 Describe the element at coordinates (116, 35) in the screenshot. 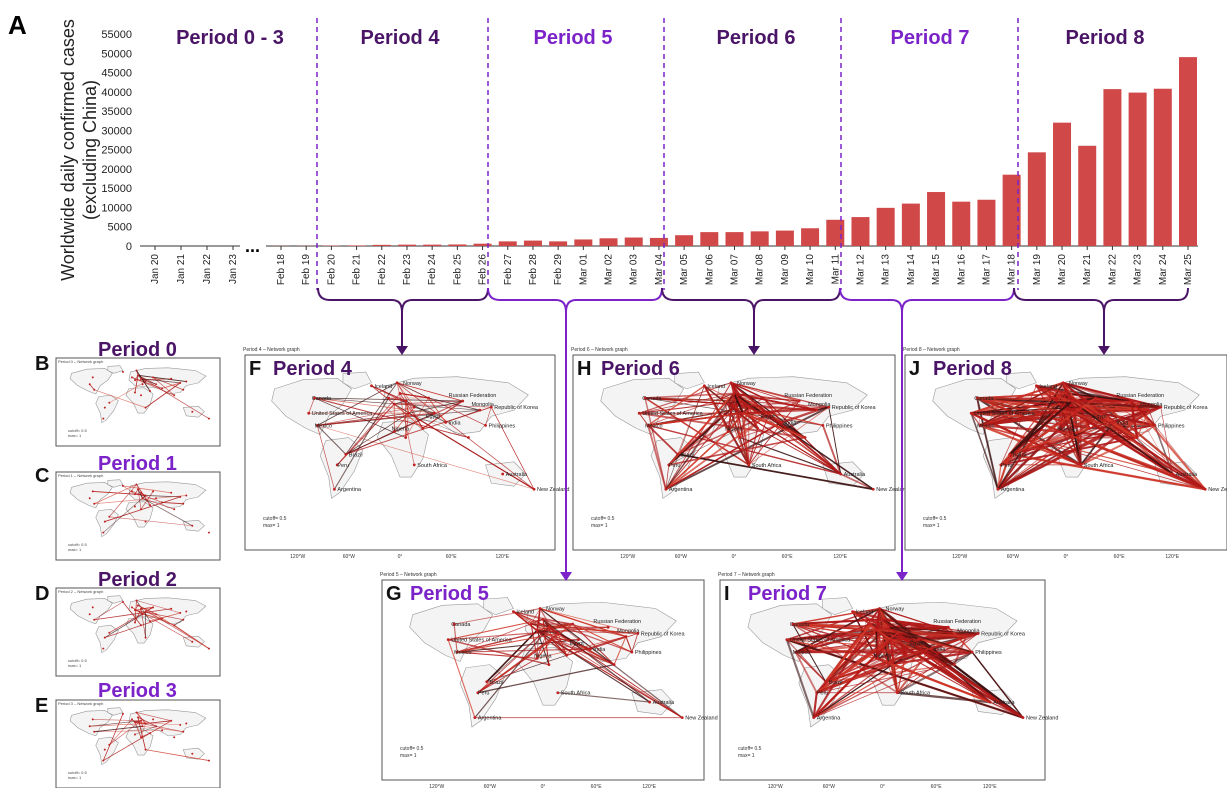

I see `y-tick-label: 55000` at that location.